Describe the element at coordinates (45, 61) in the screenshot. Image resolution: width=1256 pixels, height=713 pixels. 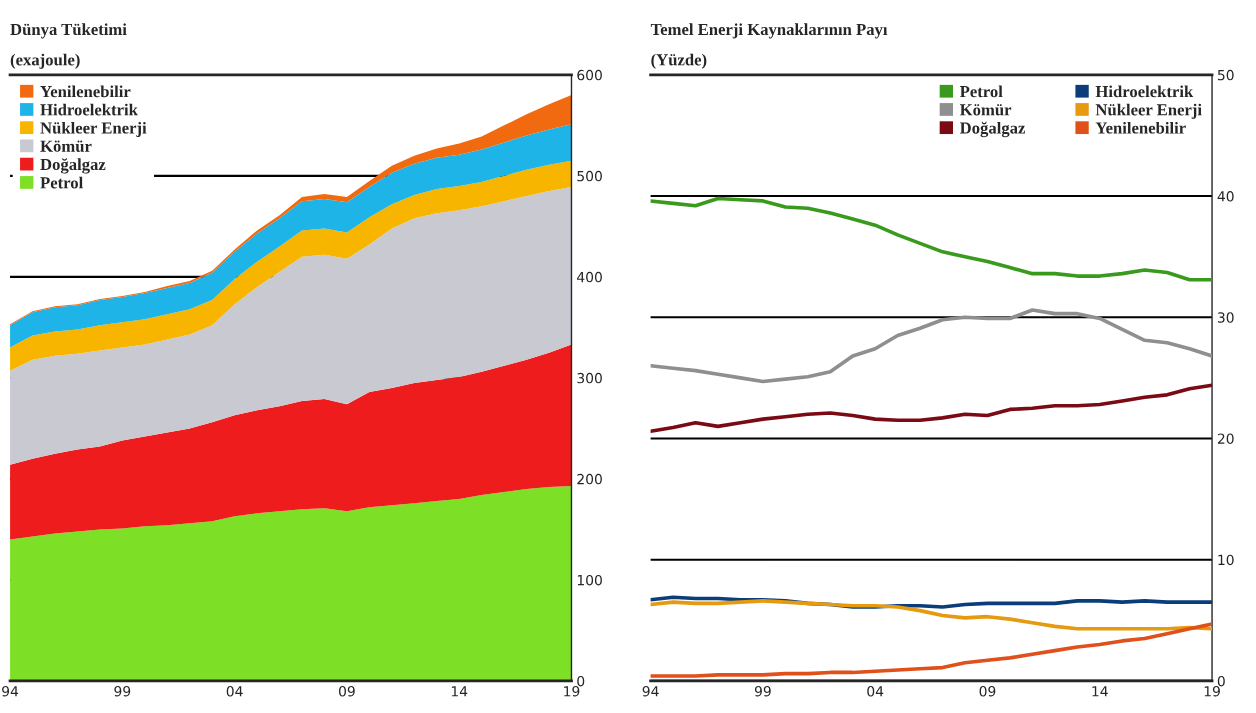
I see `chart-subtitle: (exajoule)` at that location.